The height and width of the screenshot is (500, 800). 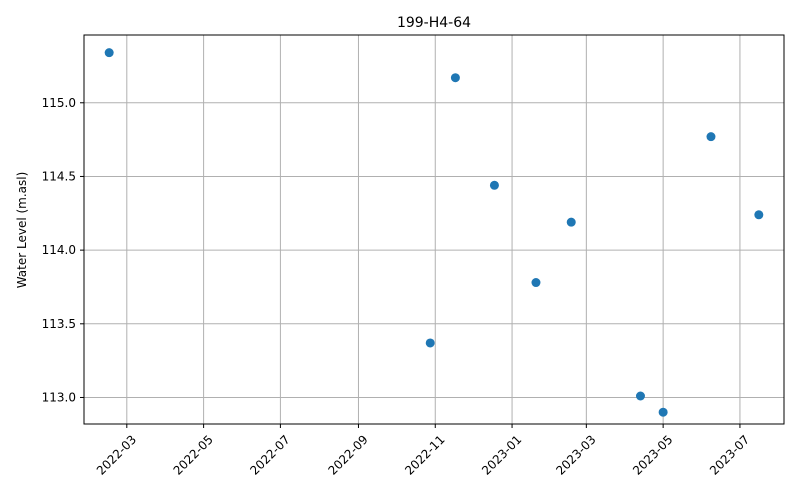 I want to click on x-tick-label: 2022-11, so click(x=424, y=454).